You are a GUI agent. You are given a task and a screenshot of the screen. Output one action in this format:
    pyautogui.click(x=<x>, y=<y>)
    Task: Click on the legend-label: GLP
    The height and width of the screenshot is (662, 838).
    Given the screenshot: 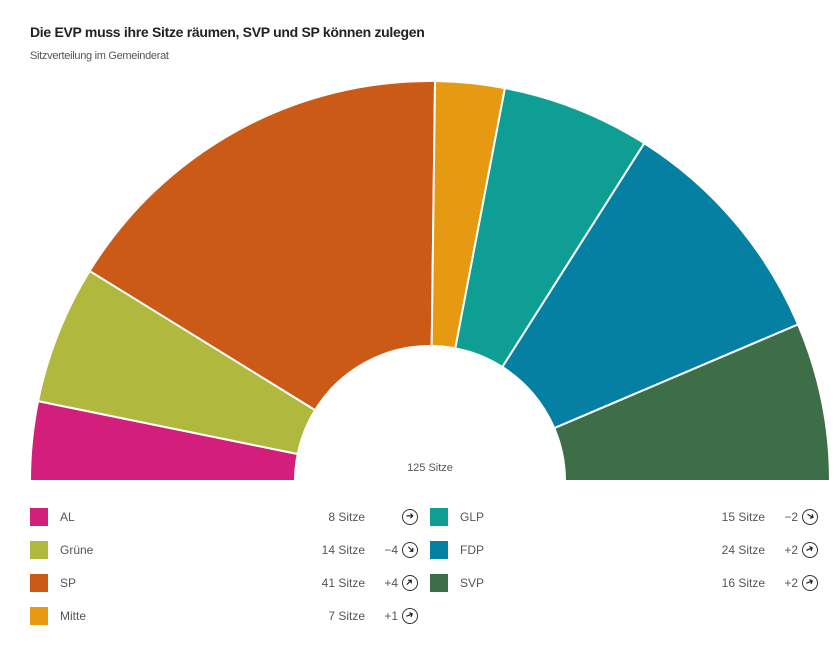 What is the action you would take?
    pyautogui.click(x=472, y=516)
    